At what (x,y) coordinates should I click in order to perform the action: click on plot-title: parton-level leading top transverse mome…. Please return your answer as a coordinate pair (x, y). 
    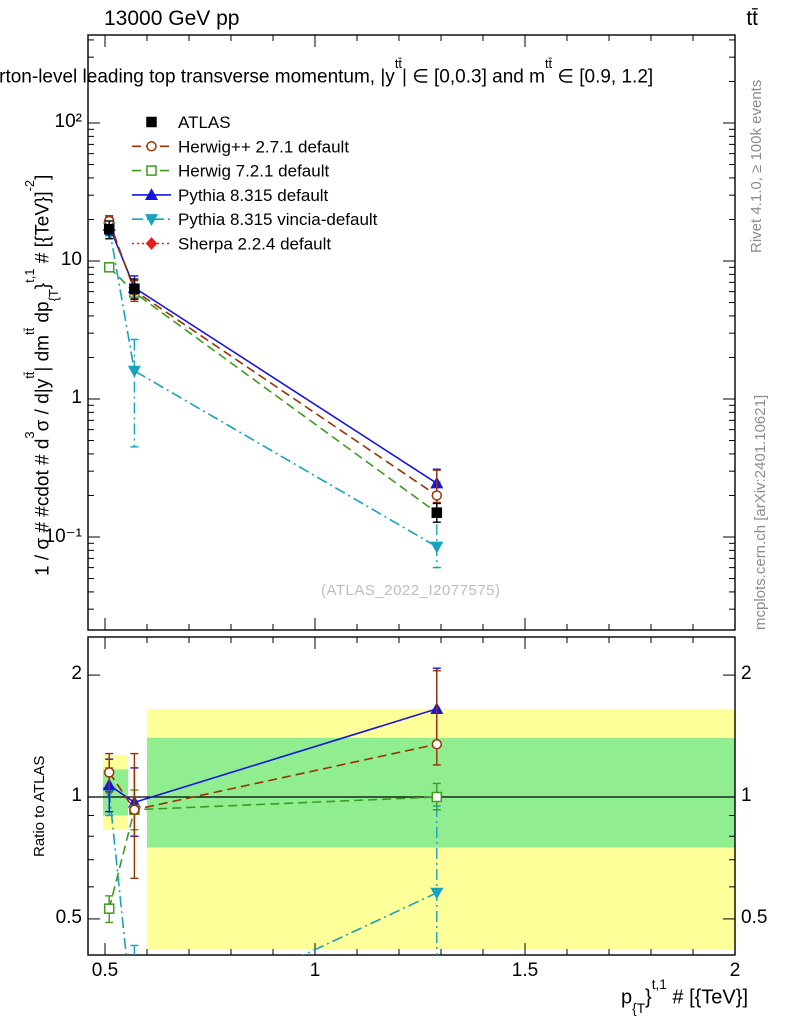
    Looking at the image, I should click on (327, 71).